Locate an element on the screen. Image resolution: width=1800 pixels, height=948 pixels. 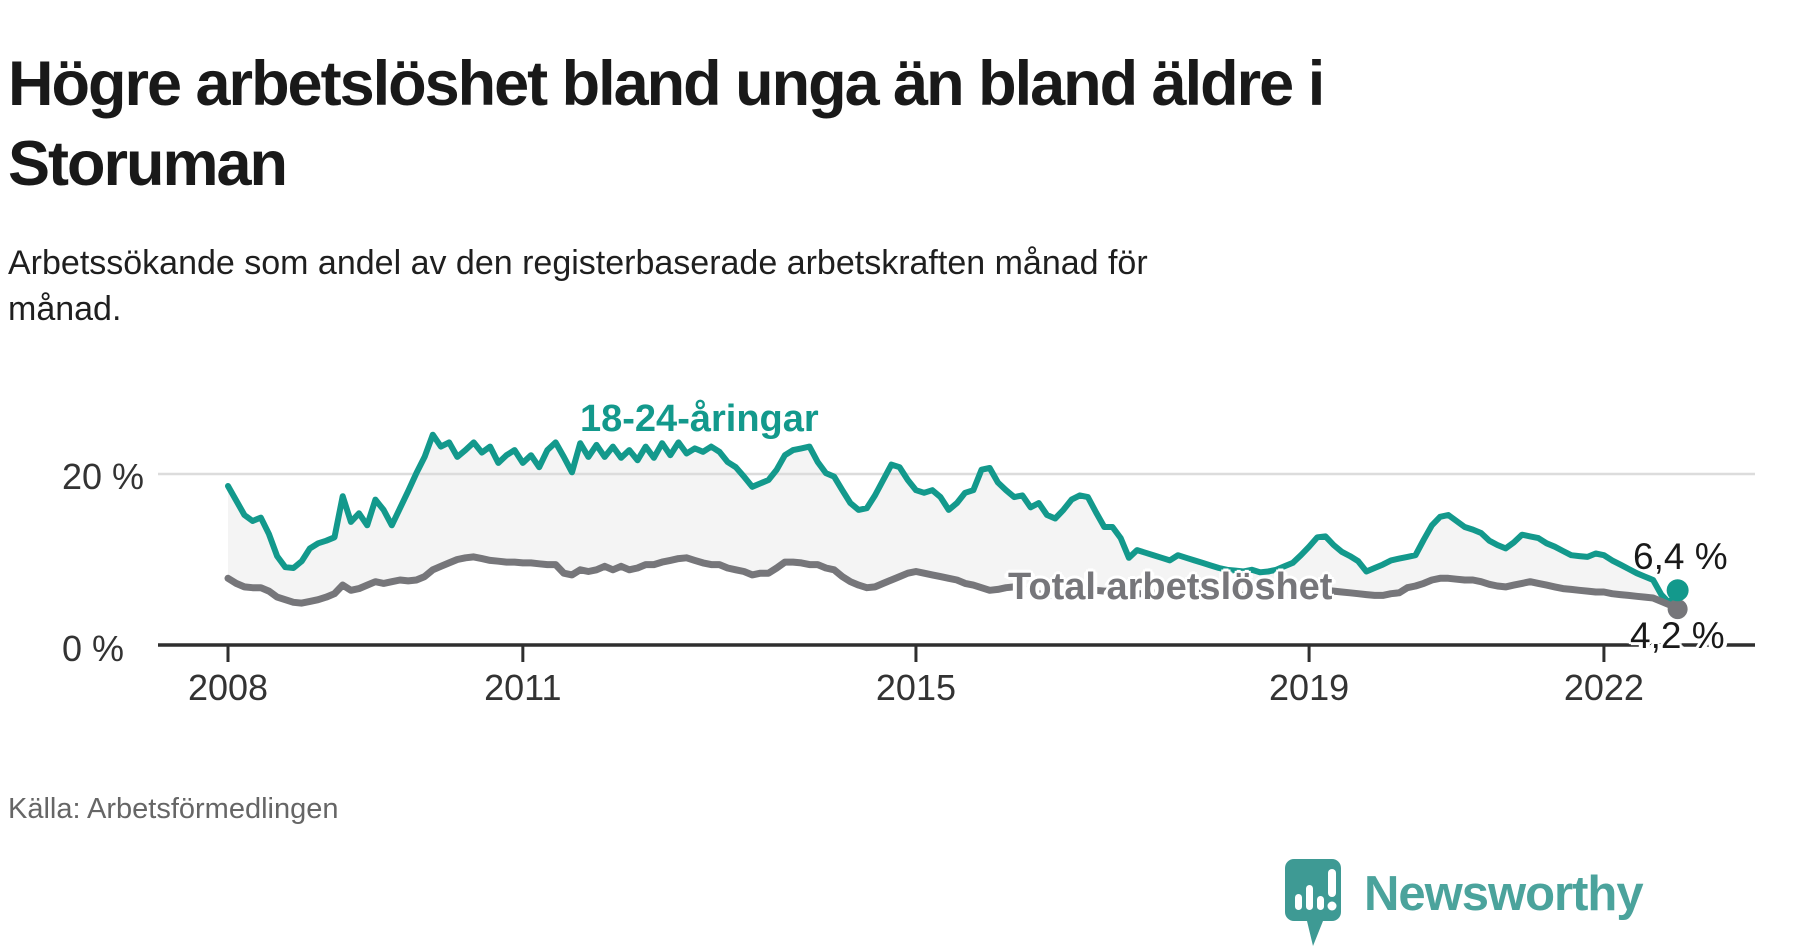
series-line-total is located at coordinates (953, 583).